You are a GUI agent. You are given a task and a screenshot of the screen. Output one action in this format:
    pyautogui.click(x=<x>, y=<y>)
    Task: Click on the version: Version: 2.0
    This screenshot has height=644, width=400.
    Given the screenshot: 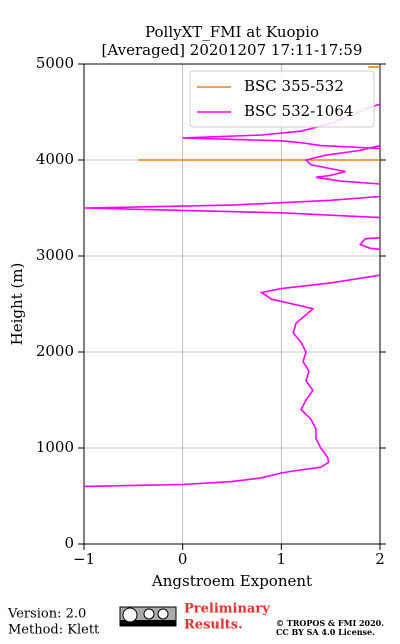 What is the action you would take?
    pyautogui.click(x=46, y=614)
    